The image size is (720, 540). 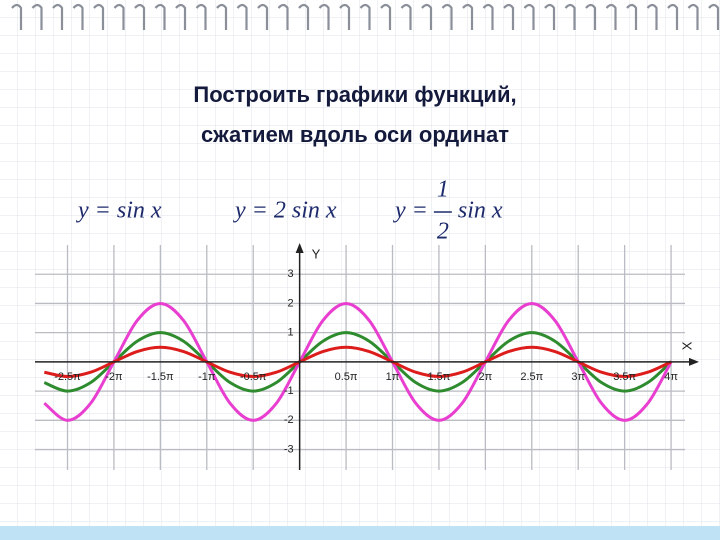 What do you see at coordinates (354, 94) in the screenshot?
I see `title-line: Построить графики функций,` at bounding box center [354, 94].